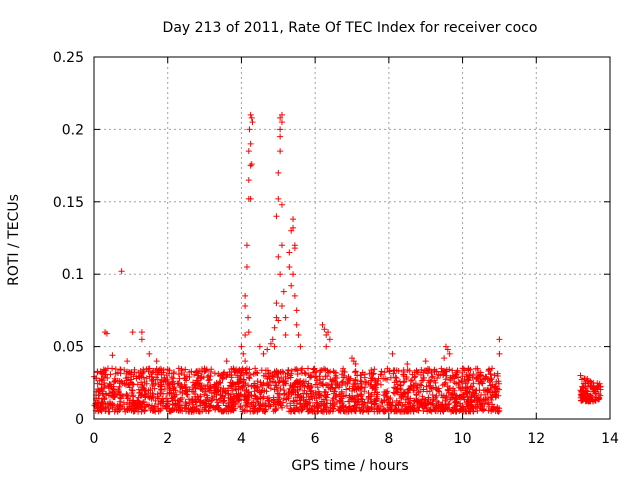 Image resolution: width=640 pixels, height=480 pixels. What do you see at coordinates (14, 240) in the screenshot?
I see `y-axis-label: ROTI / TECUs` at bounding box center [14, 240].